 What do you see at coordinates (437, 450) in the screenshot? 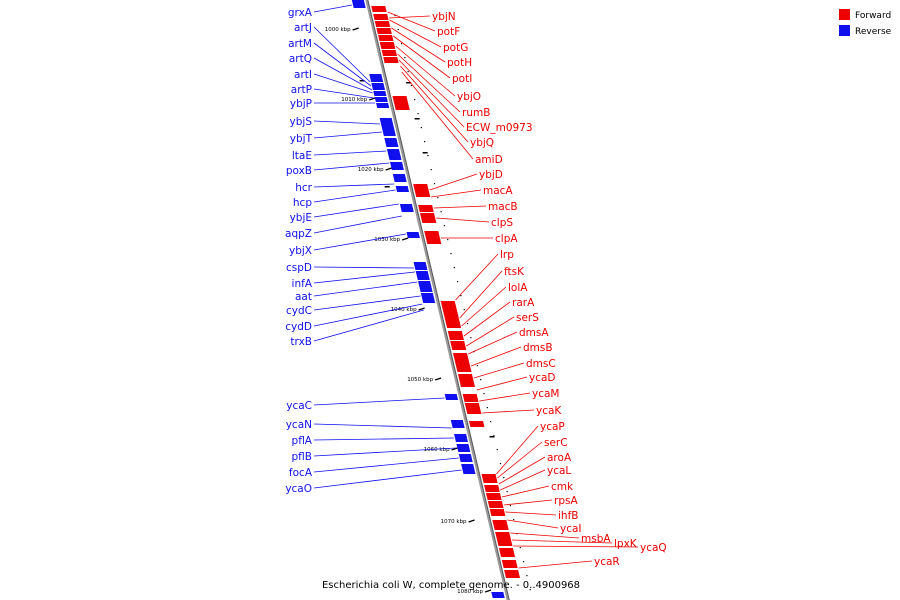
I see `tick-label: 1060 kbp` at bounding box center [437, 450].